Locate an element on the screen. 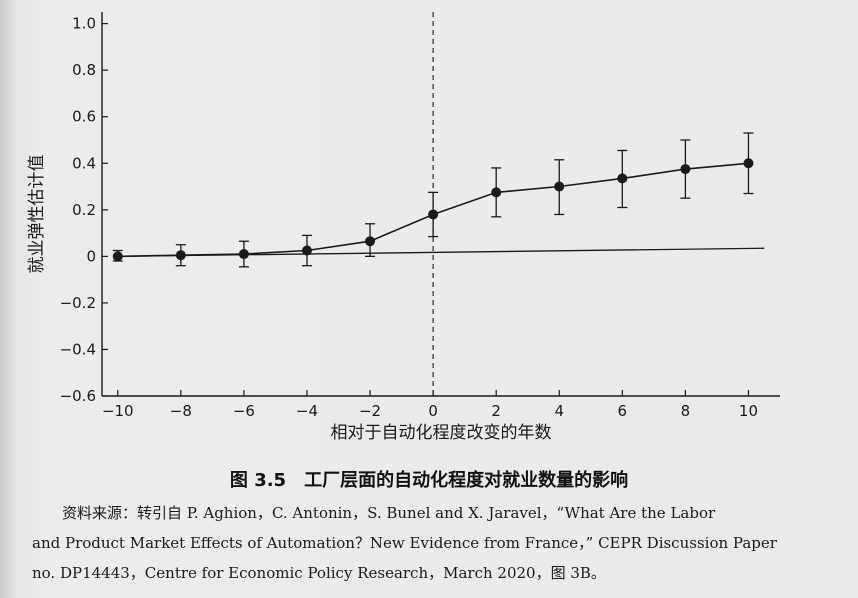 Image resolution: width=858 pixels, height=598 pixels. x-tick-label: 0 is located at coordinates (433, 411).